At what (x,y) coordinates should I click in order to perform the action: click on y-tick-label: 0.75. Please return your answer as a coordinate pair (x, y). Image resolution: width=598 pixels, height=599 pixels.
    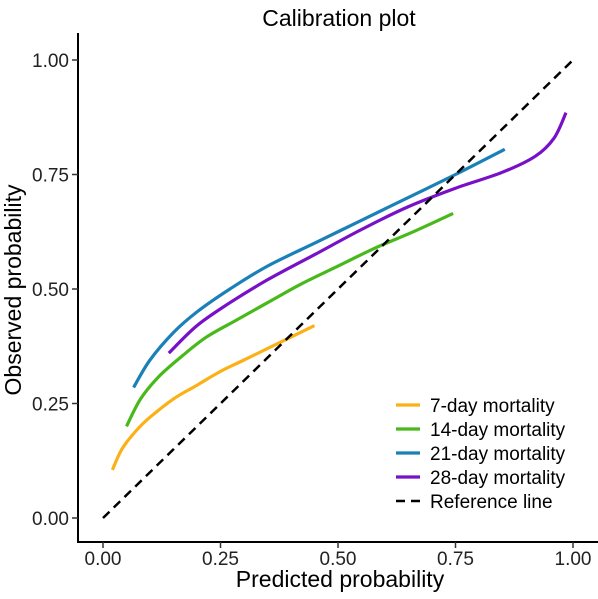
    Looking at the image, I should click on (50, 176).